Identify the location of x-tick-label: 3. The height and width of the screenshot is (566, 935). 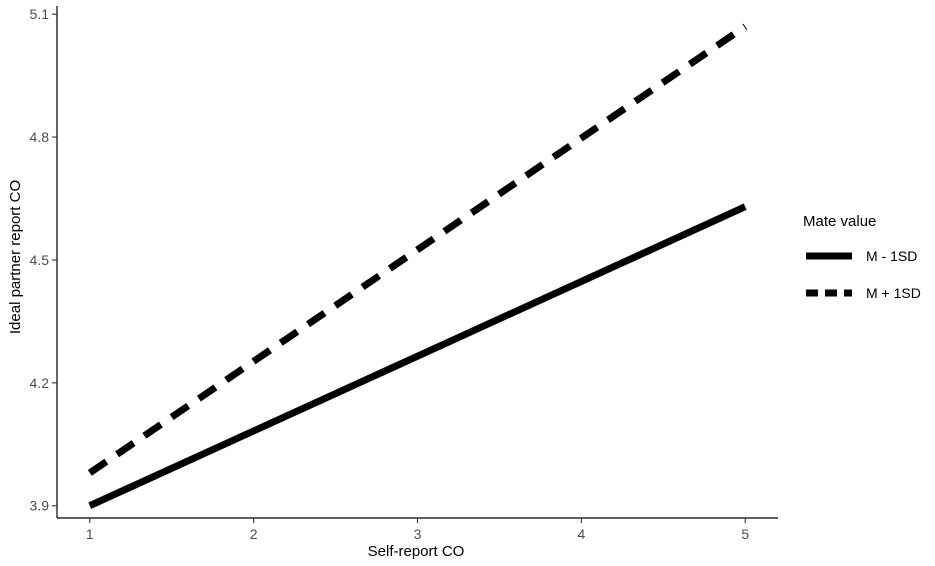
(418, 534).